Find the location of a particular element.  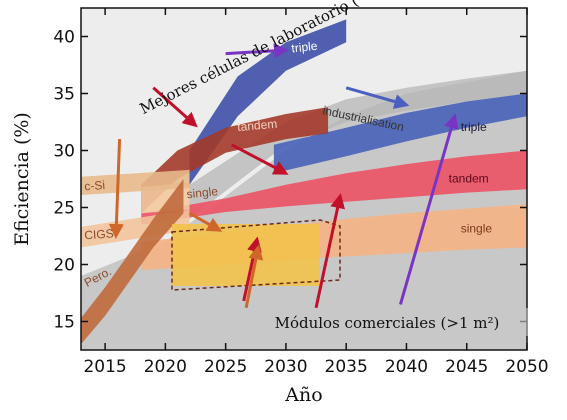

label-cSi: c-Si is located at coordinates (95, 185).